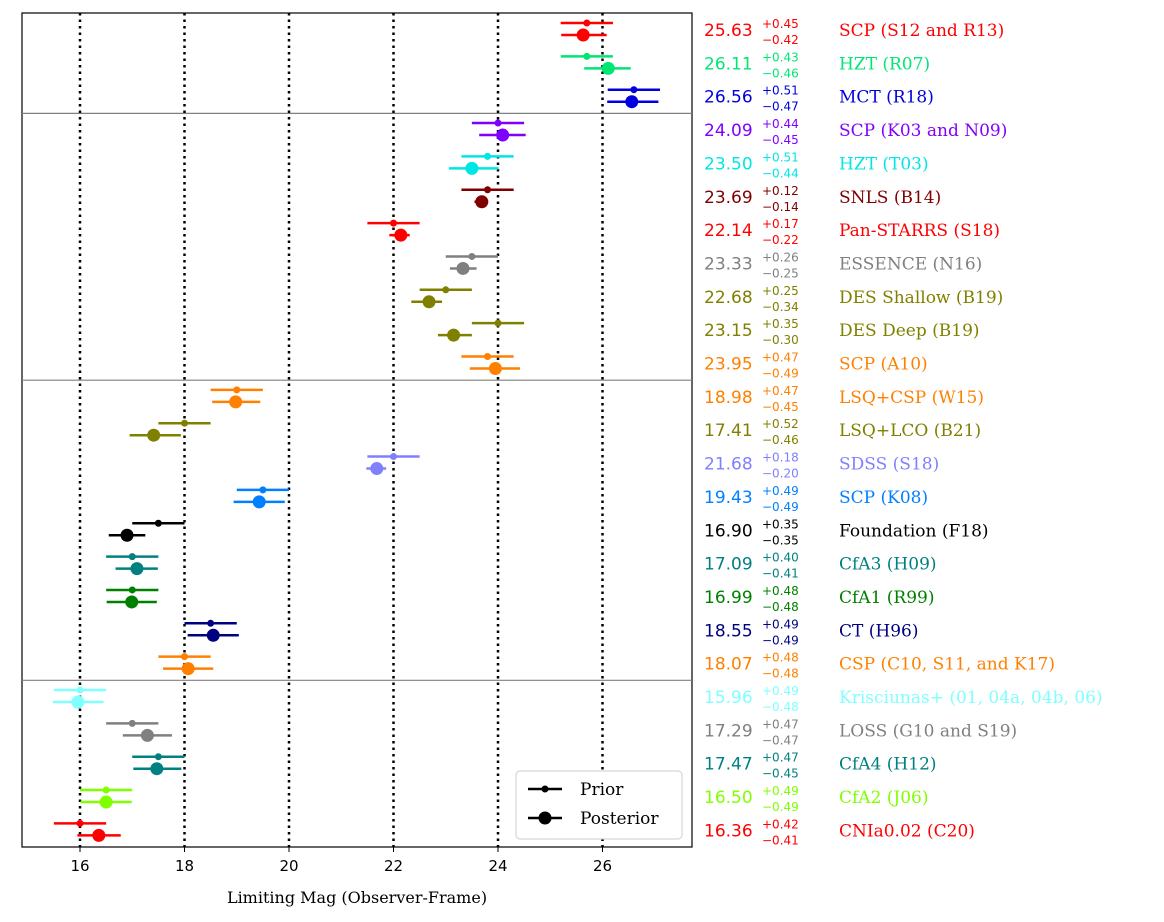 The image size is (1164, 922). I want to click on survey-value: 18.98, so click(728, 398).